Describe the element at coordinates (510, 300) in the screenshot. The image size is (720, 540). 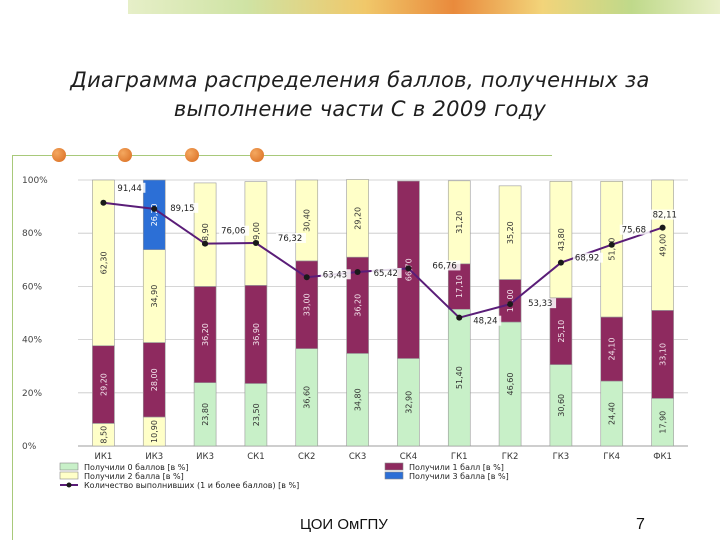
I see `bar-value-label: 16,00` at that location.